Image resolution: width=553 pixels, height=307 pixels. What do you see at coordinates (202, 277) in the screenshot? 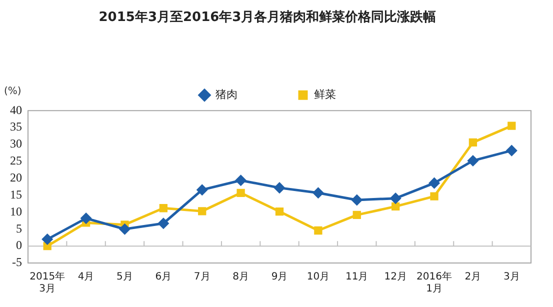
I see `x-tick-label: 7月` at bounding box center [202, 277].